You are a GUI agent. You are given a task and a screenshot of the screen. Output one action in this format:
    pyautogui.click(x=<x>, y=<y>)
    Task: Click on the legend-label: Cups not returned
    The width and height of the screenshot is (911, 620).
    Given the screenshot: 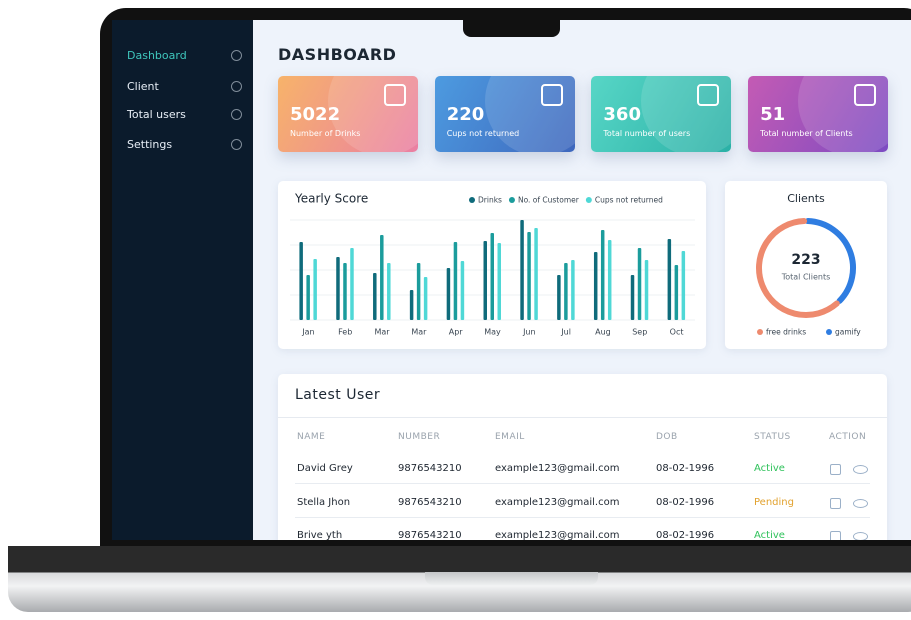 What is the action you would take?
    pyautogui.click(x=629, y=200)
    